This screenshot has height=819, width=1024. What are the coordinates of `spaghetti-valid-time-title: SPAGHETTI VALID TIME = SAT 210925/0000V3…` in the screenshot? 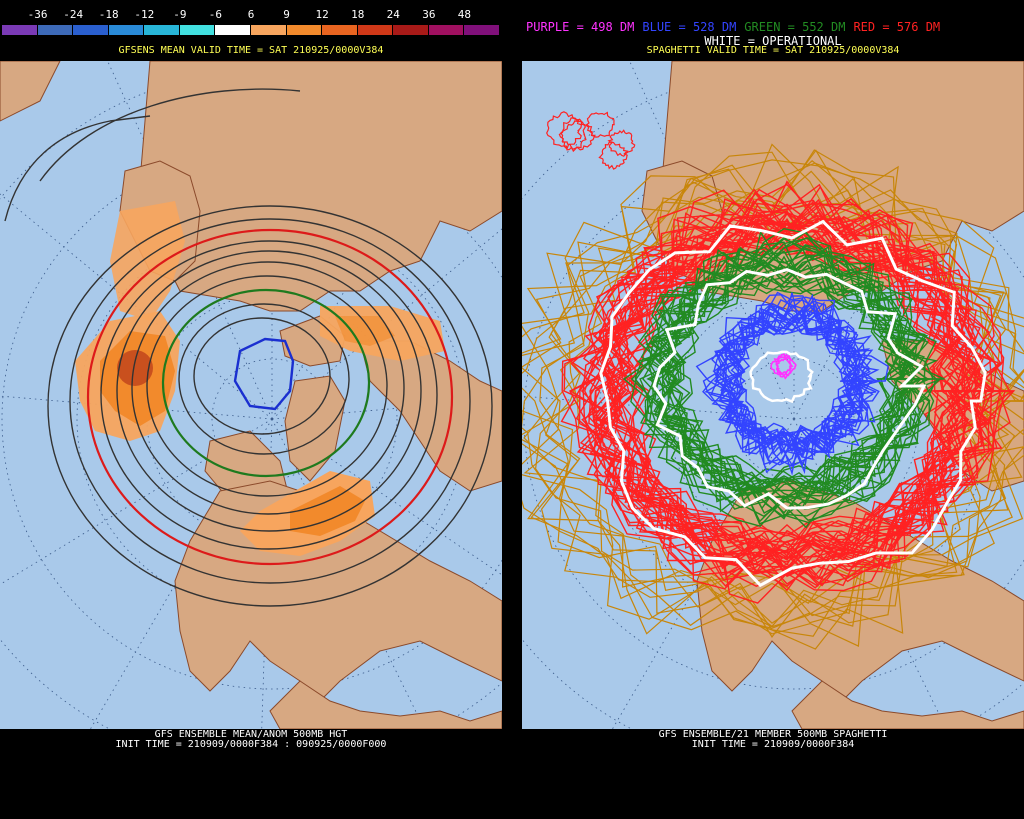 It's located at (773, 50).